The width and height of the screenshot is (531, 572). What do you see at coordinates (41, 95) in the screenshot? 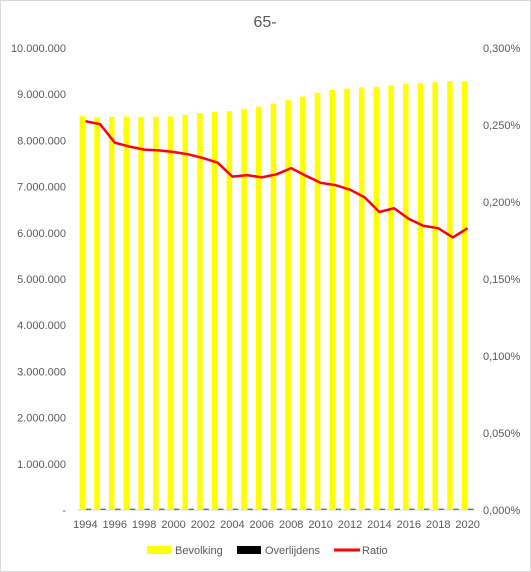
I see `left-tick-label: 9.000.000` at bounding box center [41, 95].